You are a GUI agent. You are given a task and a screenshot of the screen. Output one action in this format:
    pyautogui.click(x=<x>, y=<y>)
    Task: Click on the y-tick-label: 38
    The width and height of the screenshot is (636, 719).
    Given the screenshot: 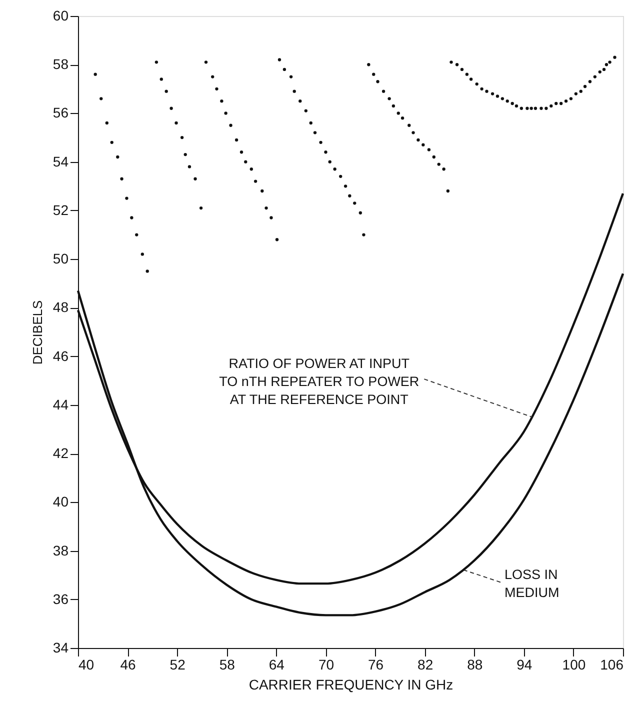 What is the action you would take?
    pyautogui.click(x=60, y=550)
    